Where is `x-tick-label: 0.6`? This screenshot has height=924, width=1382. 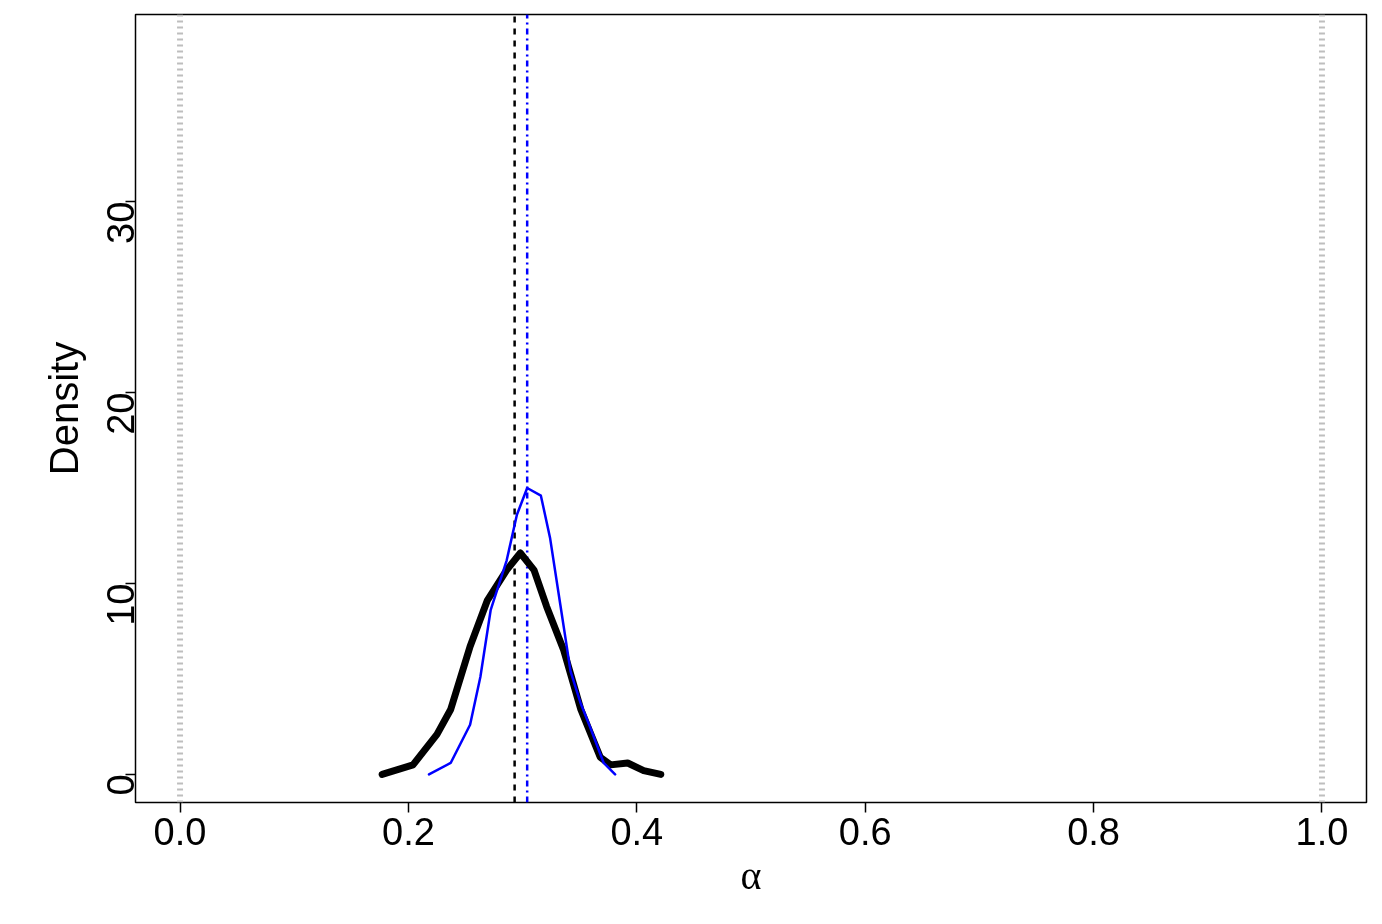
x-tick-label: 0.6 is located at coordinates (865, 831).